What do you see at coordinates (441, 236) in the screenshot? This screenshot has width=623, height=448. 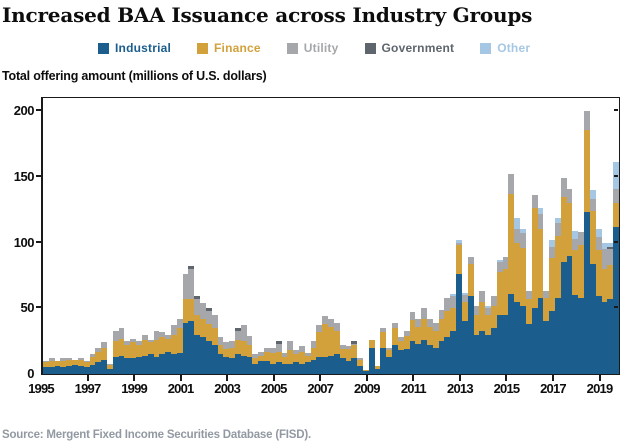 I see `bar-2012Q1` at bounding box center [441, 236].